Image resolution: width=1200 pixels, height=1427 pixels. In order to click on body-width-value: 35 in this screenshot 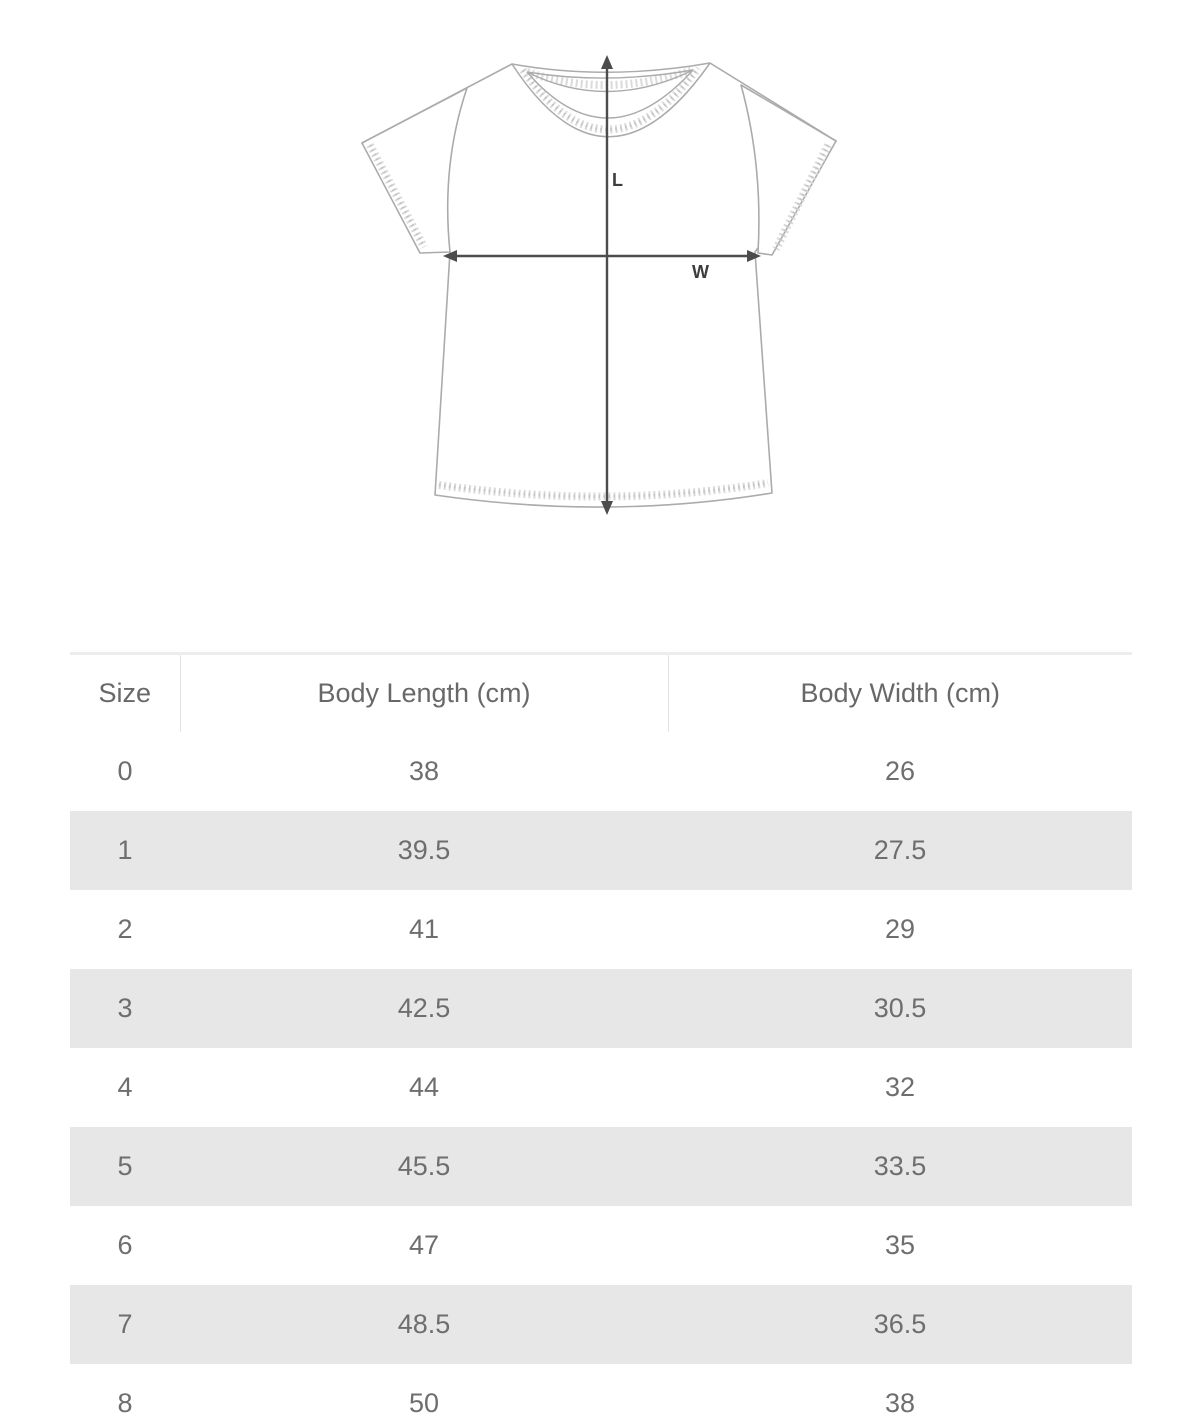, I will do `click(900, 1245)`.